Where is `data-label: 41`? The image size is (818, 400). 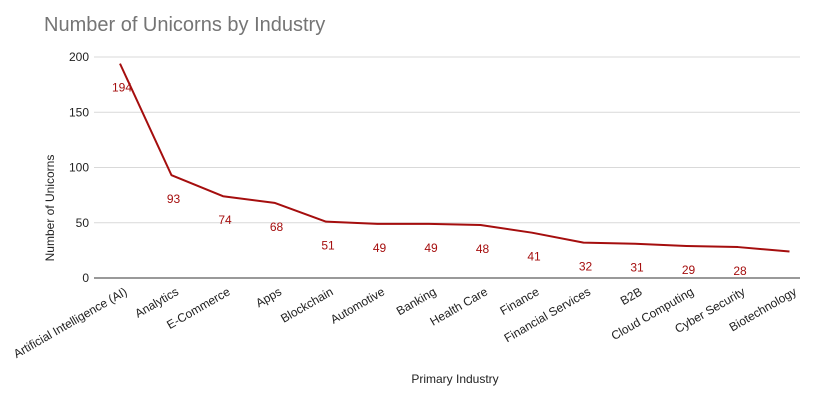
data-label: 41 is located at coordinates (534, 257).